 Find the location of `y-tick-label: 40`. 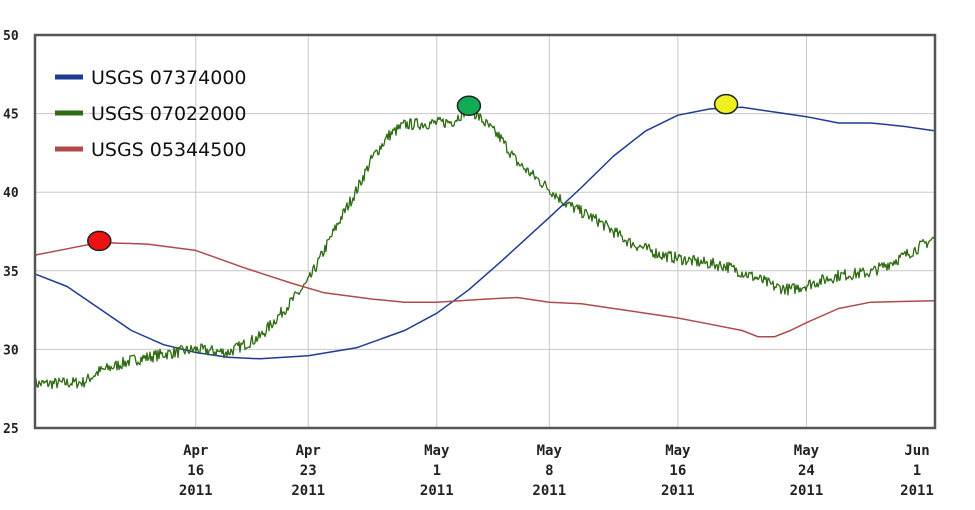

y-tick-label: 40 is located at coordinates (11, 193).